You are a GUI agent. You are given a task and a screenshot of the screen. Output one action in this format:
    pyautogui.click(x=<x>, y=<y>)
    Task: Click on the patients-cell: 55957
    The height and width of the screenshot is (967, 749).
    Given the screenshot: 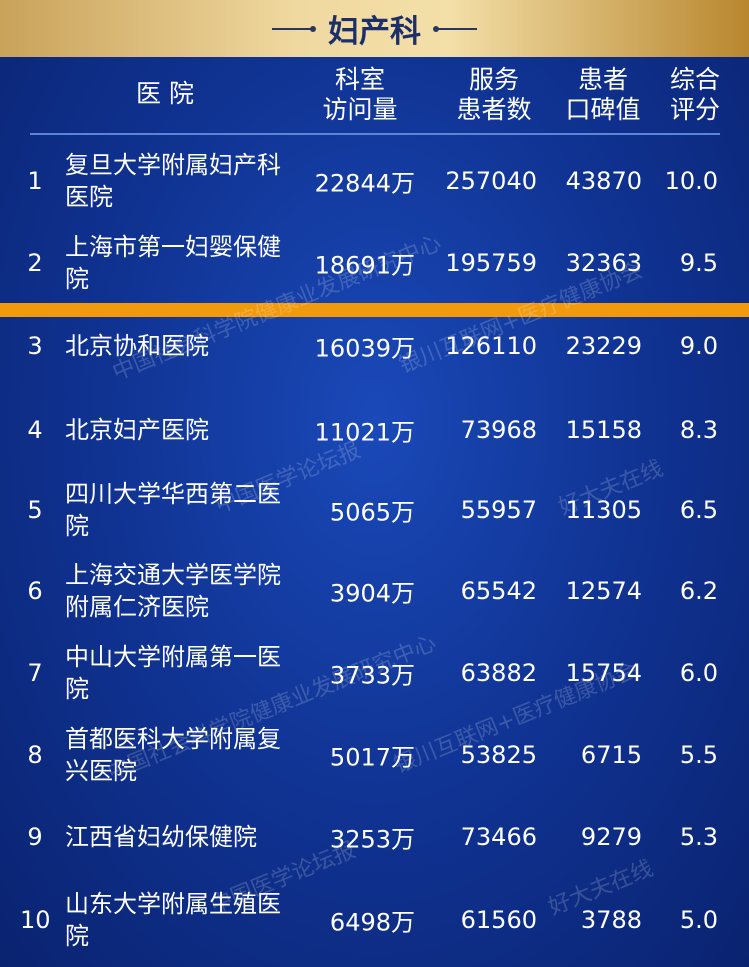 What is the action you would take?
    pyautogui.click(x=498, y=510)
    